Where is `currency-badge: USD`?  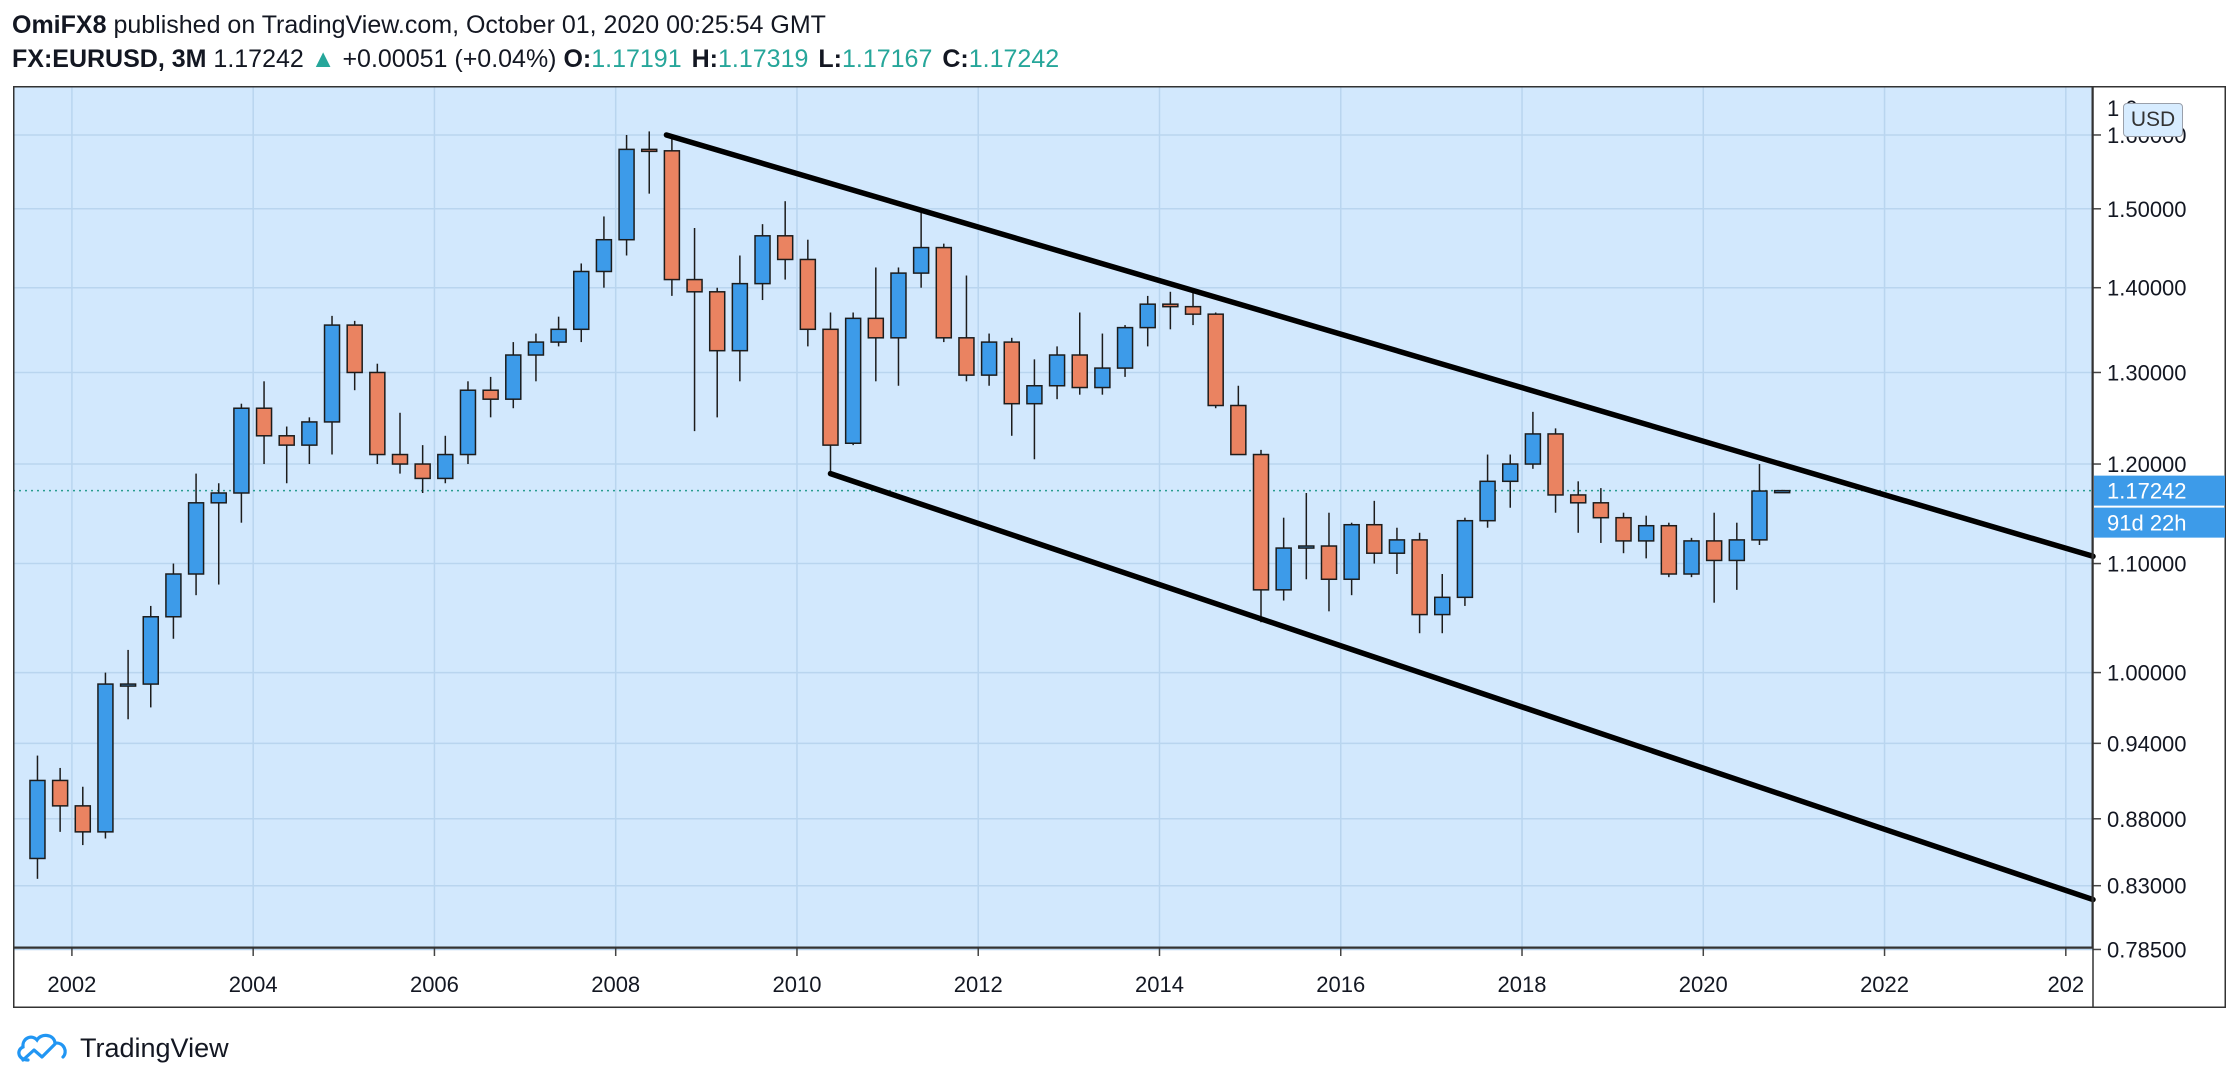 currency-badge: USD is located at coordinates (2153, 120).